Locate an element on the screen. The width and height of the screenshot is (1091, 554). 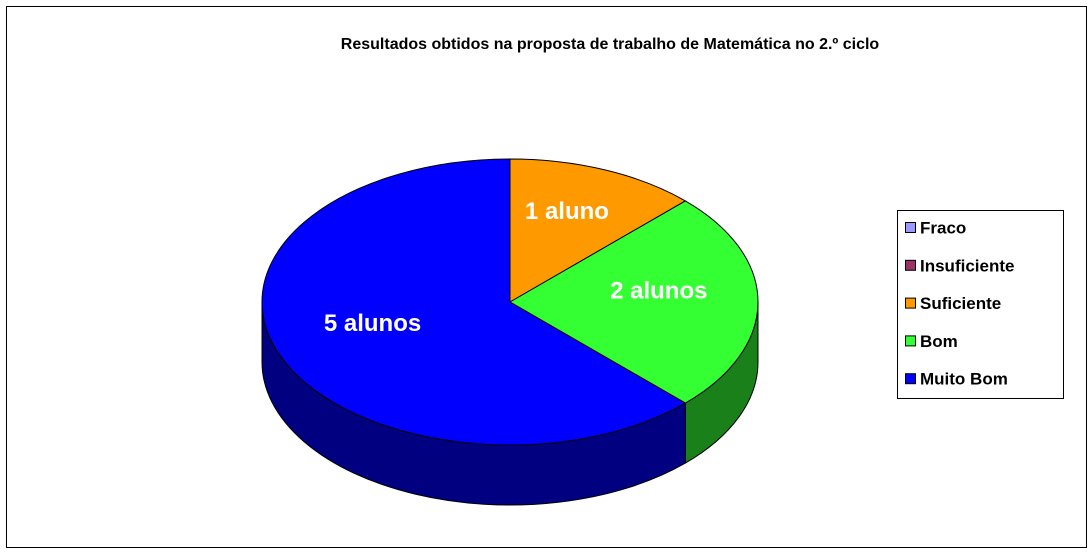
slice-label: 1 aluno is located at coordinates (567, 211).